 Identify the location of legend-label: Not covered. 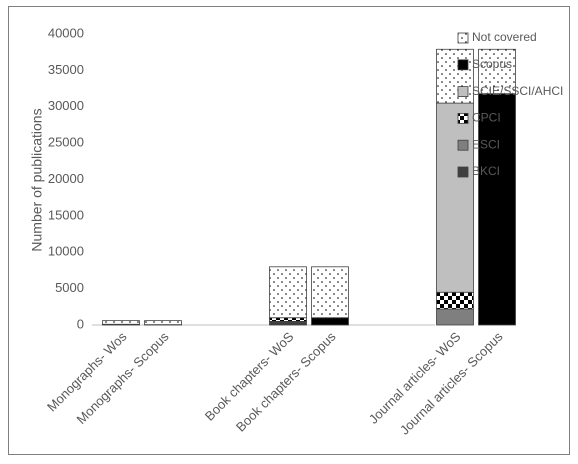
(504, 37).